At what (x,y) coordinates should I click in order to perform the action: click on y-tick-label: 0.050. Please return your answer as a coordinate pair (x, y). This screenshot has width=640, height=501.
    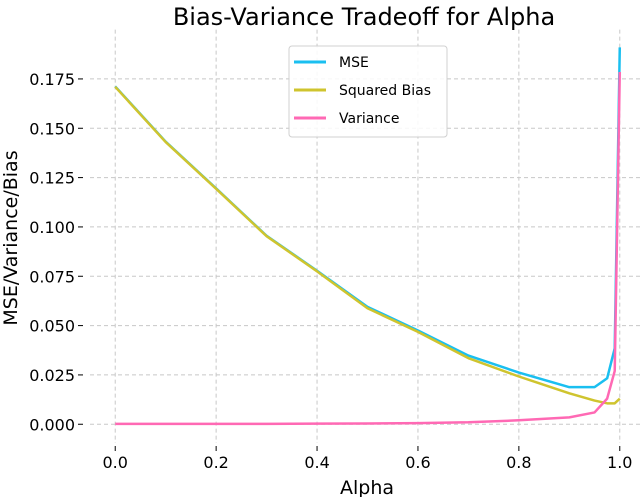
    Looking at the image, I should click on (52, 326).